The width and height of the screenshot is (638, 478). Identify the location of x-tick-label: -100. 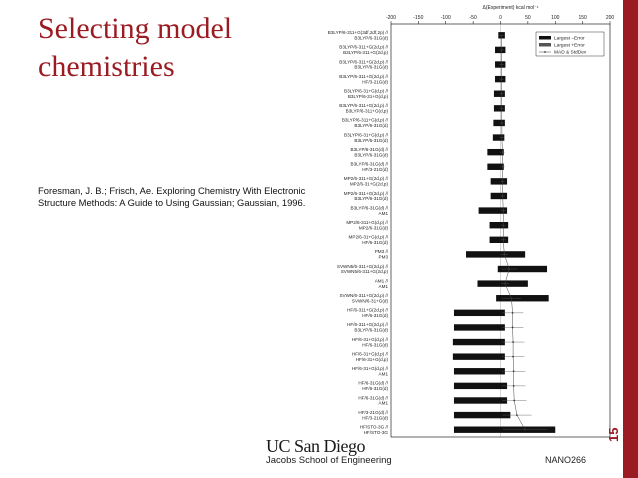
(446, 18).